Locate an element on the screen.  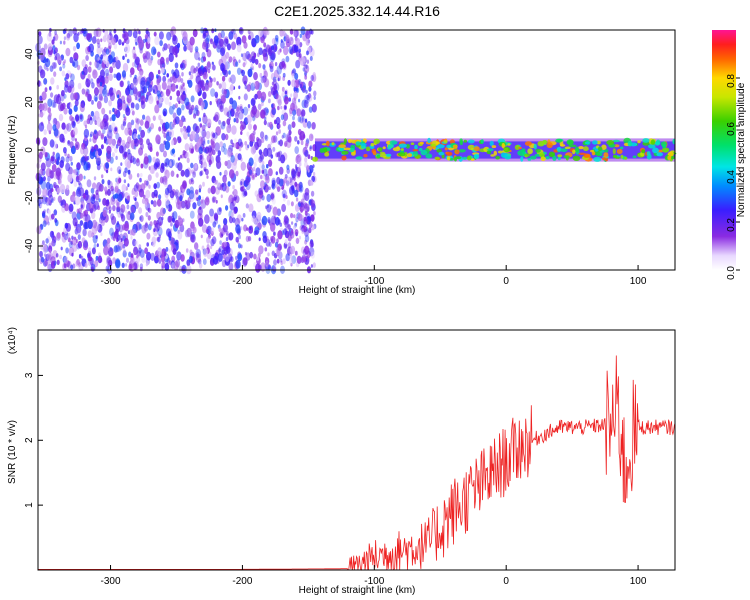
spectrogram-y-tick-label: -20 is located at coordinates (29, 197).